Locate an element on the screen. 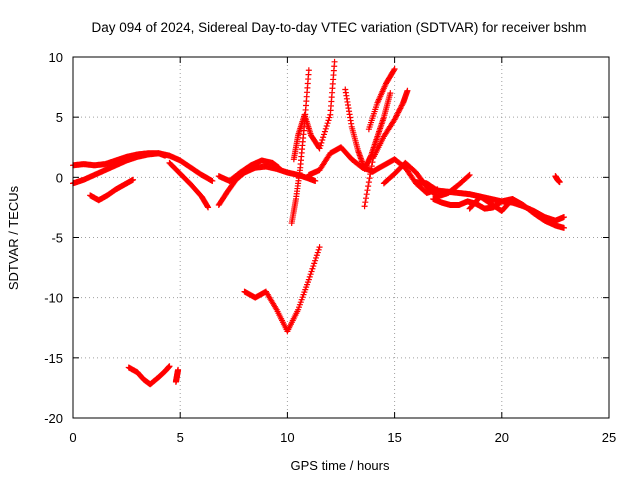 The image size is (640, 480). series-track-i is located at coordinates (282, 289).